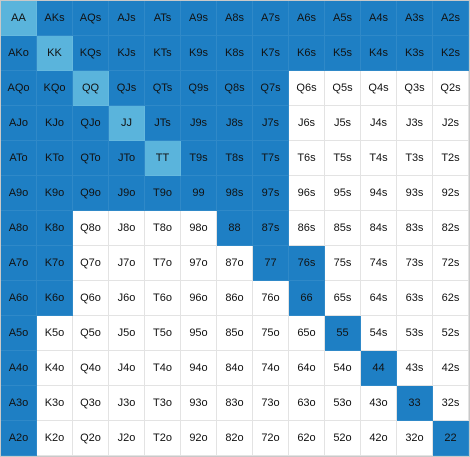 The image size is (470, 457). Describe the element at coordinates (271, 333) in the screenshot. I see `hand-cell-9-7: 75o` at that location.